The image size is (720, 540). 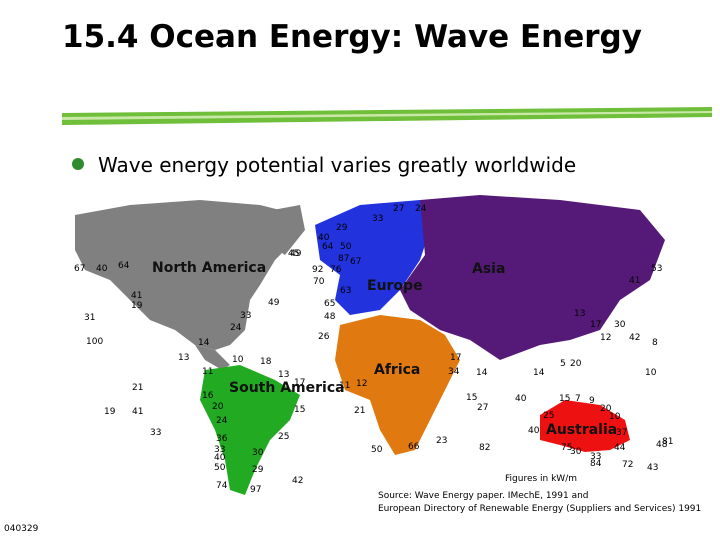 I want to click on greenland, so click(x=275, y=230).